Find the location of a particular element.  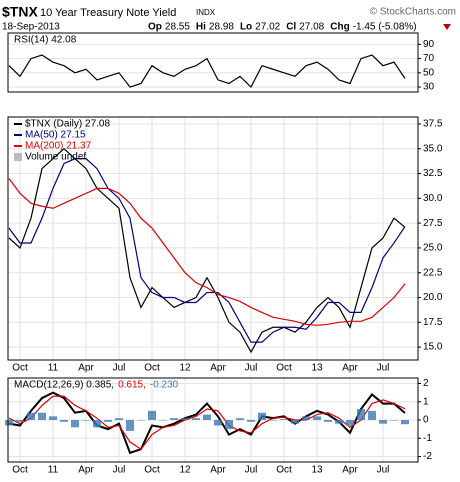

y-tick-label: 25.0 is located at coordinates (433, 248).